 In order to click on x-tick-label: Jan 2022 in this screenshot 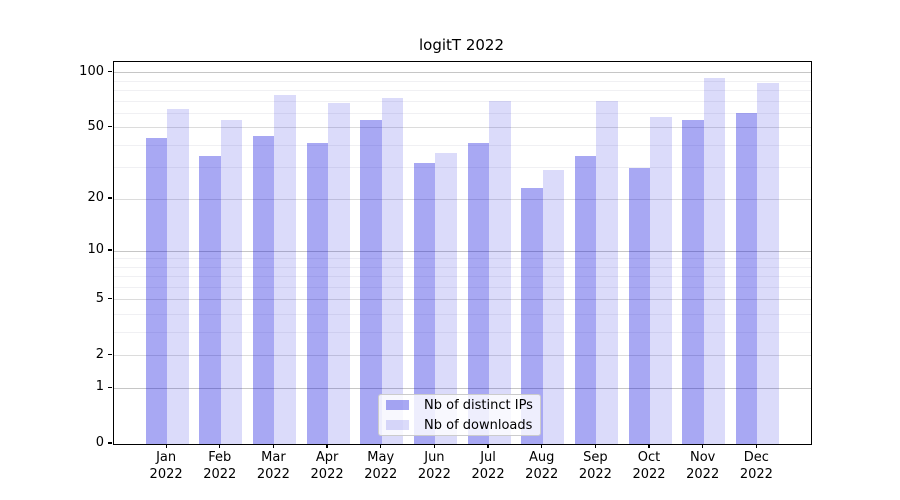, I will do `click(166, 466)`.